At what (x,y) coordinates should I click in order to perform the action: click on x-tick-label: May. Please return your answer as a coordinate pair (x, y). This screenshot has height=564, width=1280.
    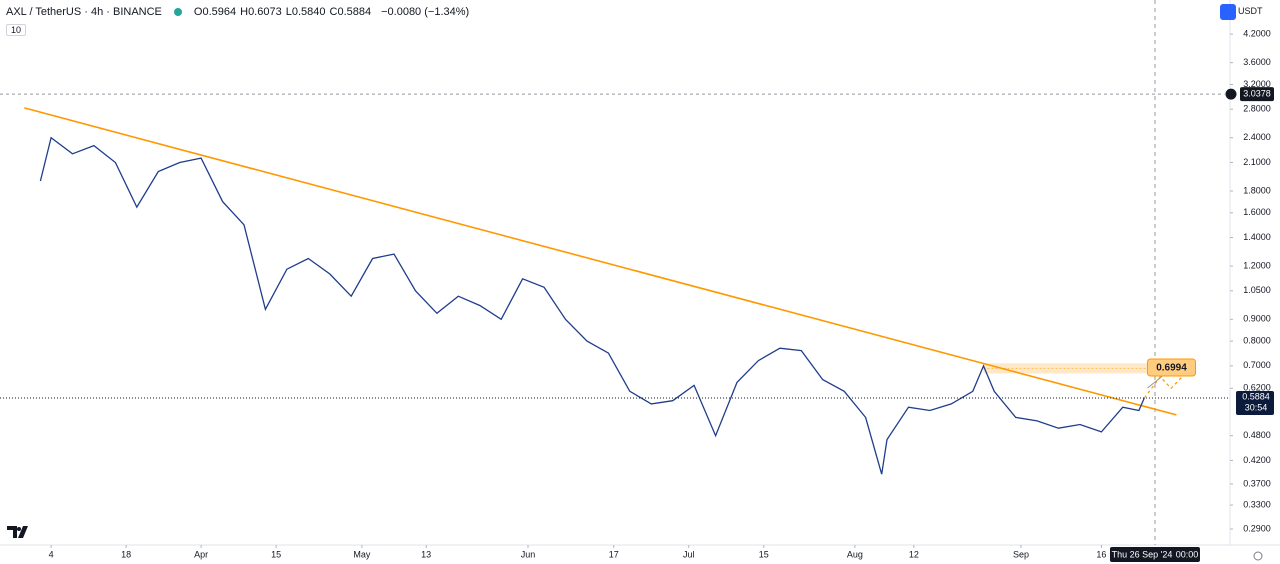
    Looking at the image, I should click on (362, 554).